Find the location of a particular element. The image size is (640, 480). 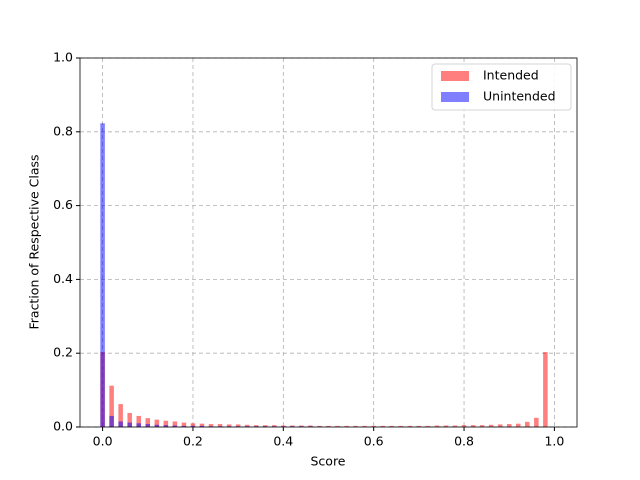

y-tick-label: 0.0 is located at coordinates (63, 426).